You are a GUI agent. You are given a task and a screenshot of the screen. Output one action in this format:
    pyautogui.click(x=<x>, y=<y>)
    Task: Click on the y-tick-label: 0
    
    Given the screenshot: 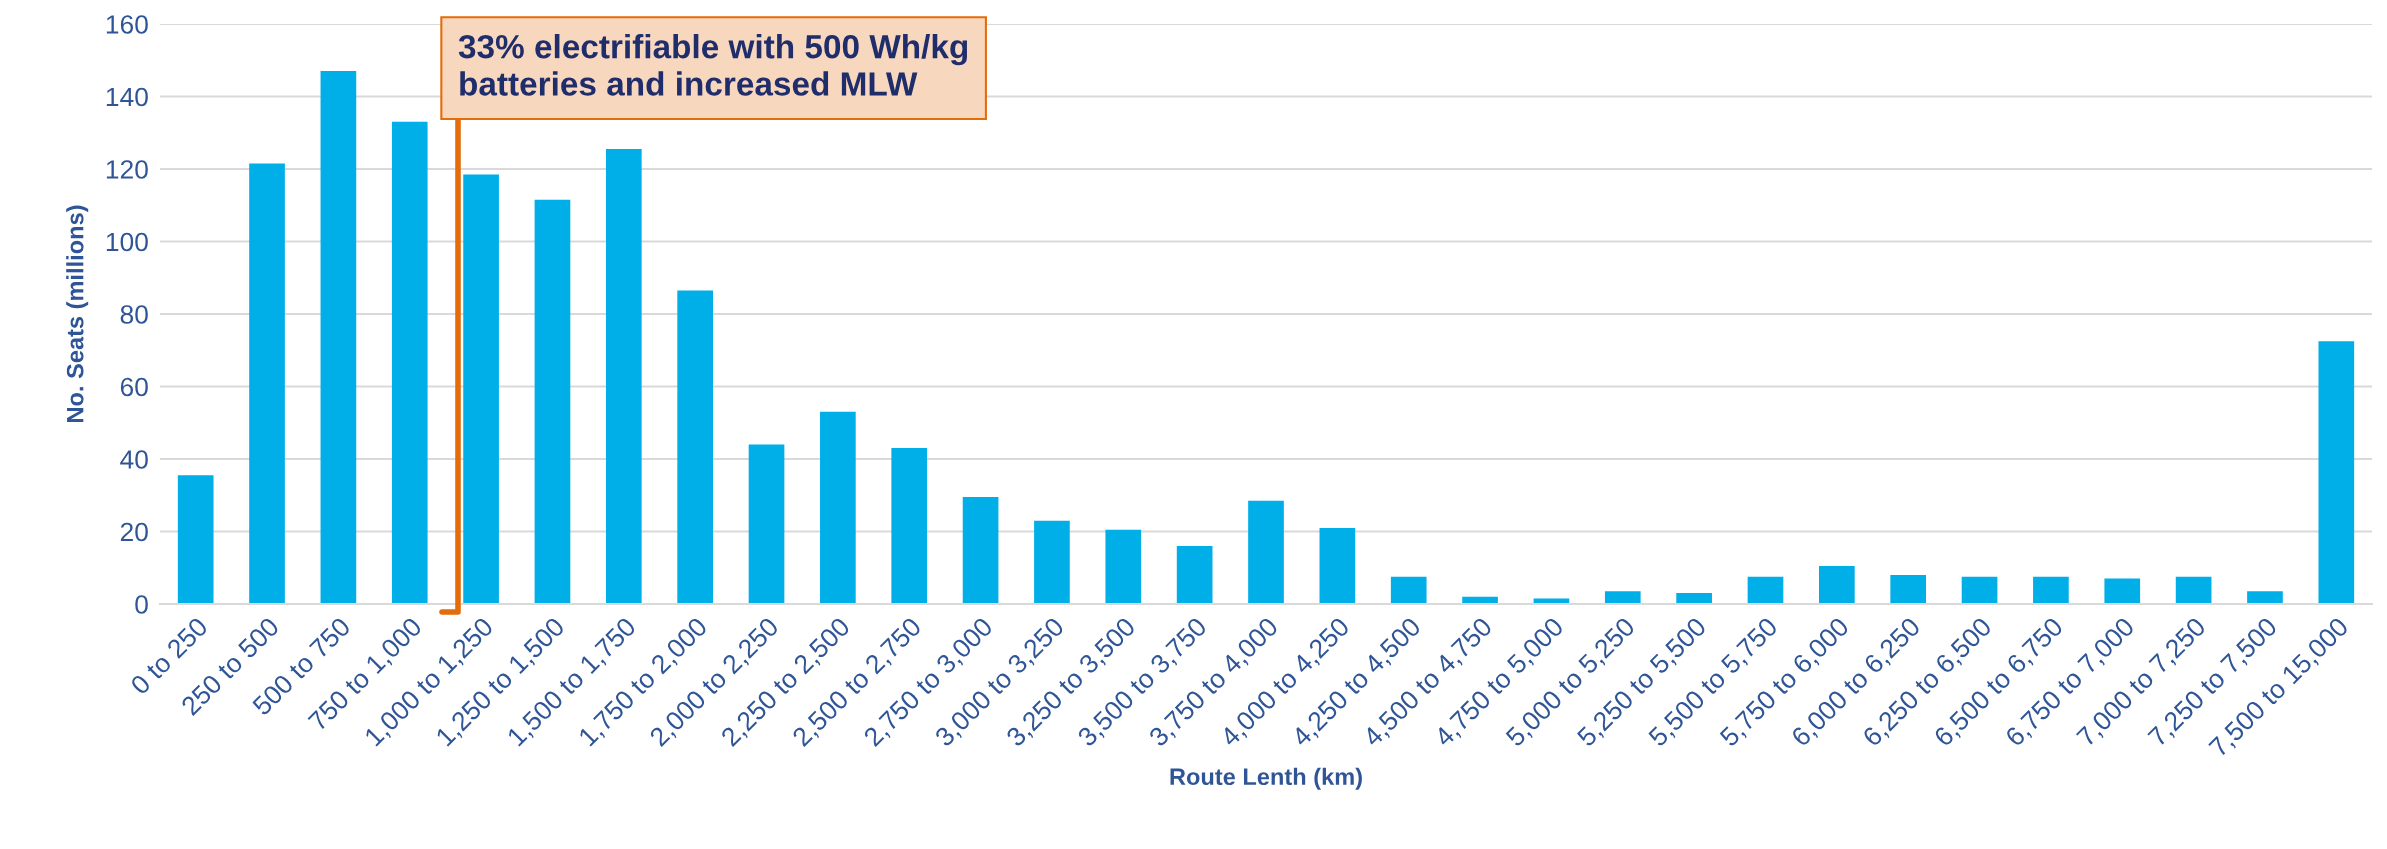 What is the action you would take?
    pyautogui.click(x=141, y=604)
    